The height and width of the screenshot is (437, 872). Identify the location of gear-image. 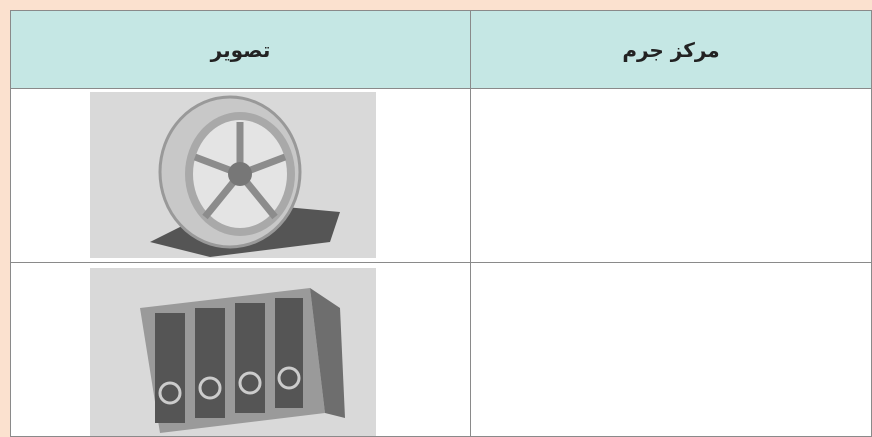
(233, 352).